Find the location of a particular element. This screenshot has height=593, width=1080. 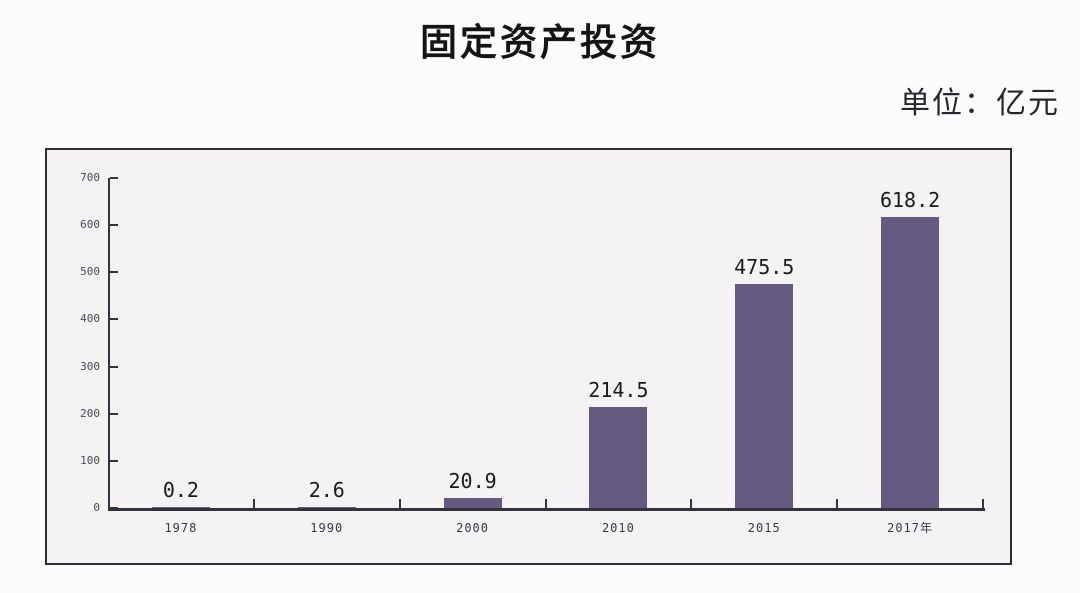

unit-label: 单位：亿元 is located at coordinates (980, 103).